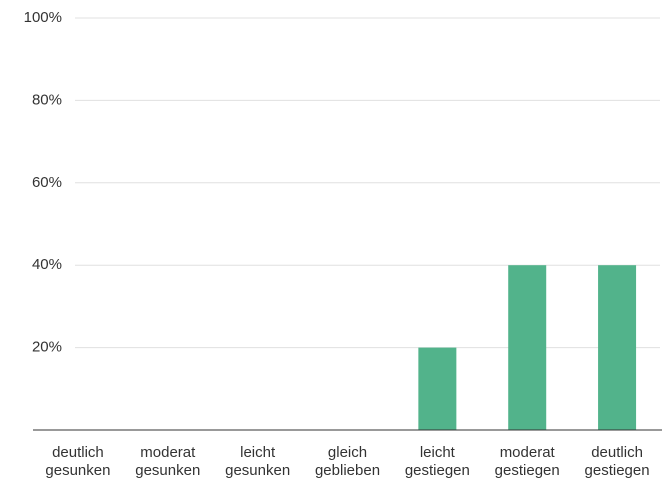 The image size is (662, 491). Describe the element at coordinates (347, 470) in the screenshot. I see `x-tick-label: geblieben` at that location.